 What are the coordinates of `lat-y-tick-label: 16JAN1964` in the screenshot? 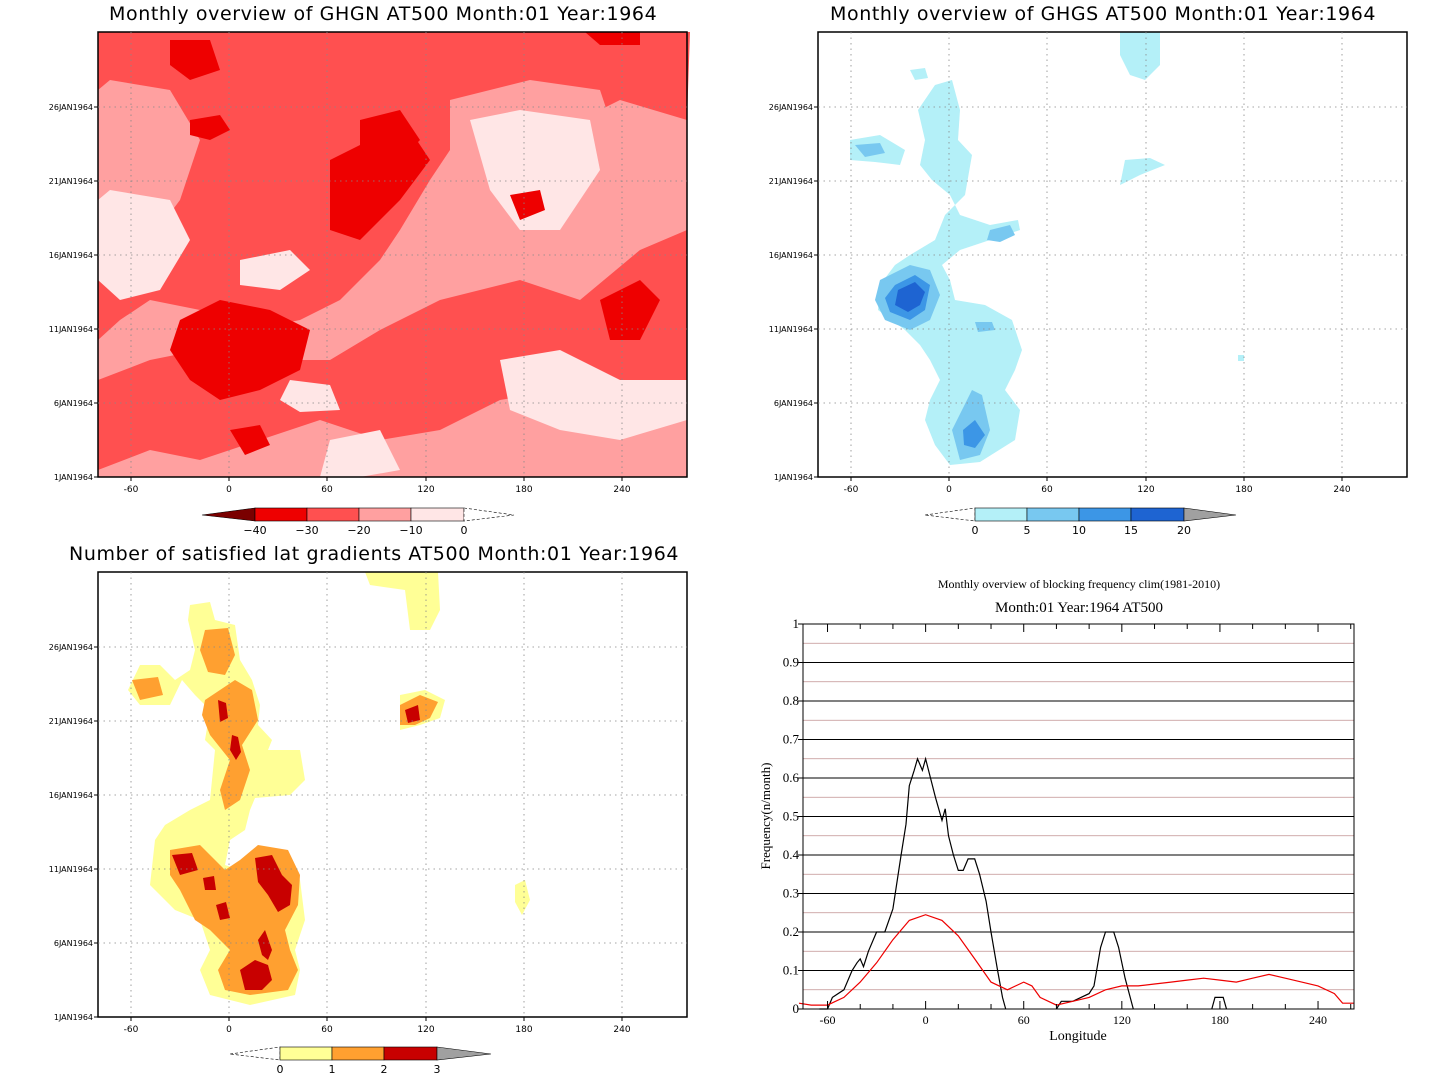 It's located at (71, 795).